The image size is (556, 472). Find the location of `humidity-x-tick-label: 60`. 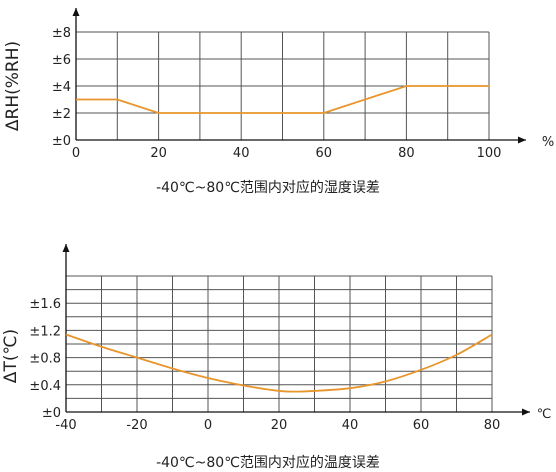

humidity-x-tick-label: 60 is located at coordinates (324, 153).